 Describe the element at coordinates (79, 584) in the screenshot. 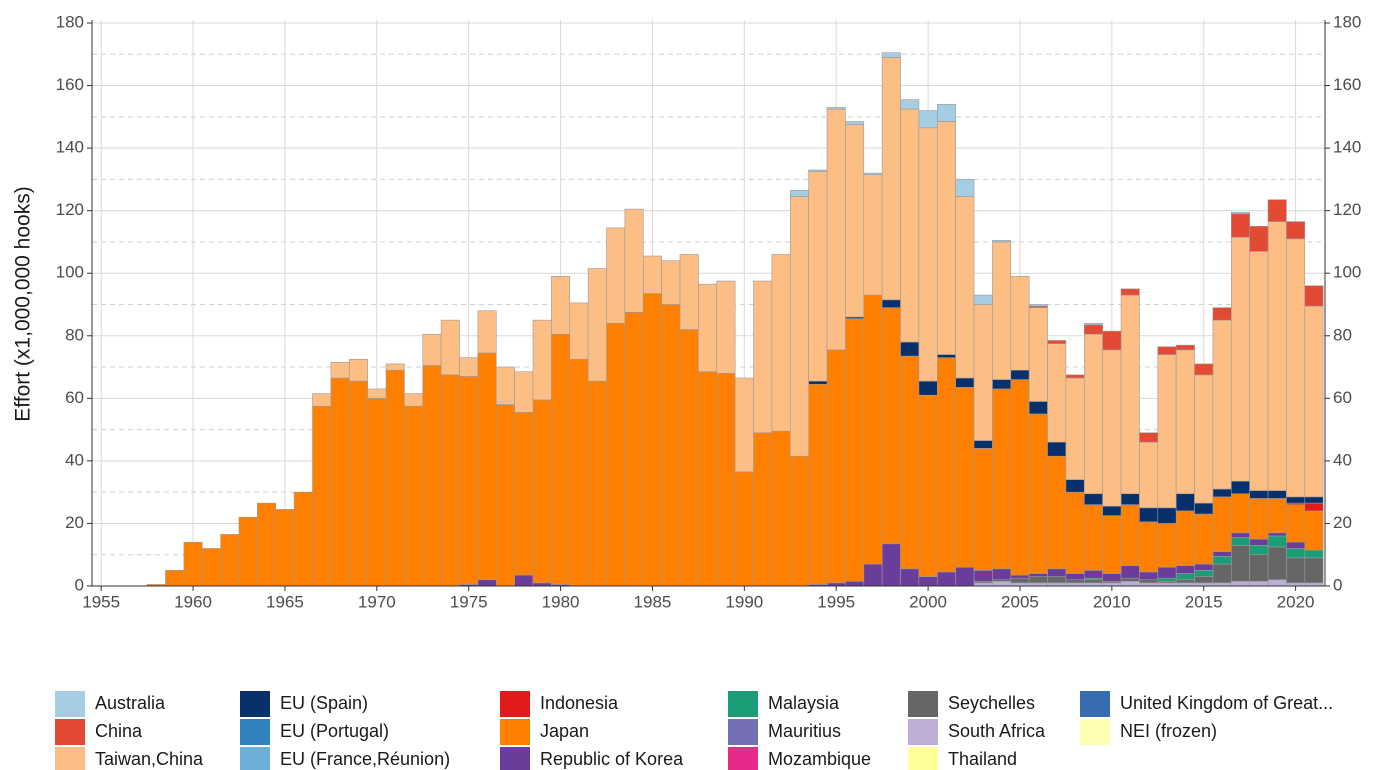

I see `y-tick-label: 0` at that location.